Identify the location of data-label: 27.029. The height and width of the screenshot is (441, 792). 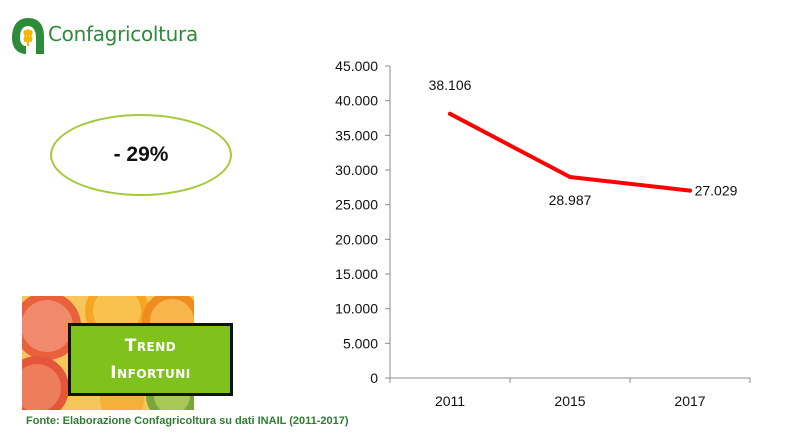
(716, 191).